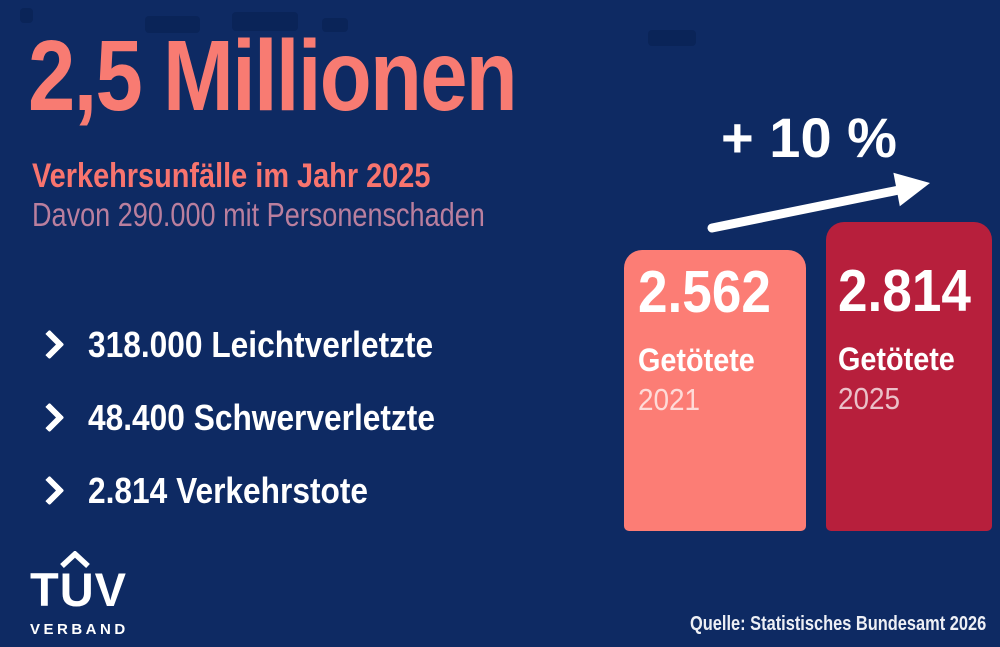  Describe the element at coordinates (669, 399) in the screenshot. I see `bar-year-text: 2021` at that location.